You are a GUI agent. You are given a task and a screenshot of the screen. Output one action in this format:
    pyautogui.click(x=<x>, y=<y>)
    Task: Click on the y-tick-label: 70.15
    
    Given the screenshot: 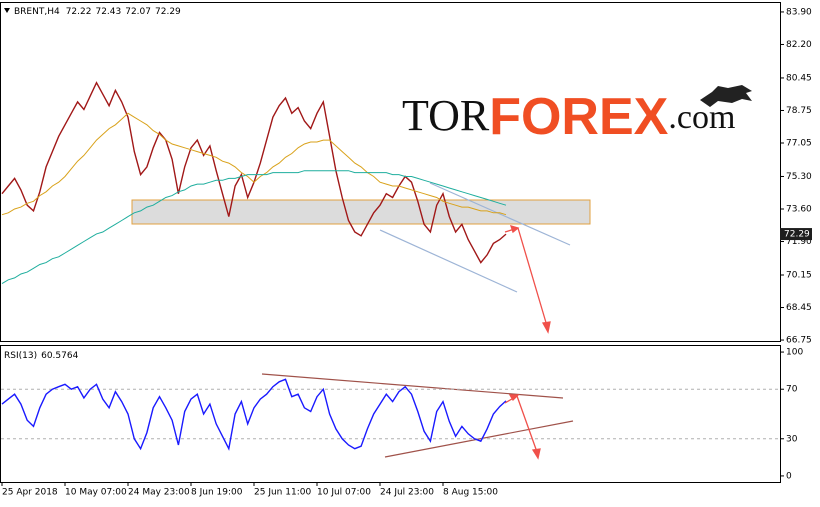 What is the action you would take?
    pyautogui.click(x=799, y=275)
    